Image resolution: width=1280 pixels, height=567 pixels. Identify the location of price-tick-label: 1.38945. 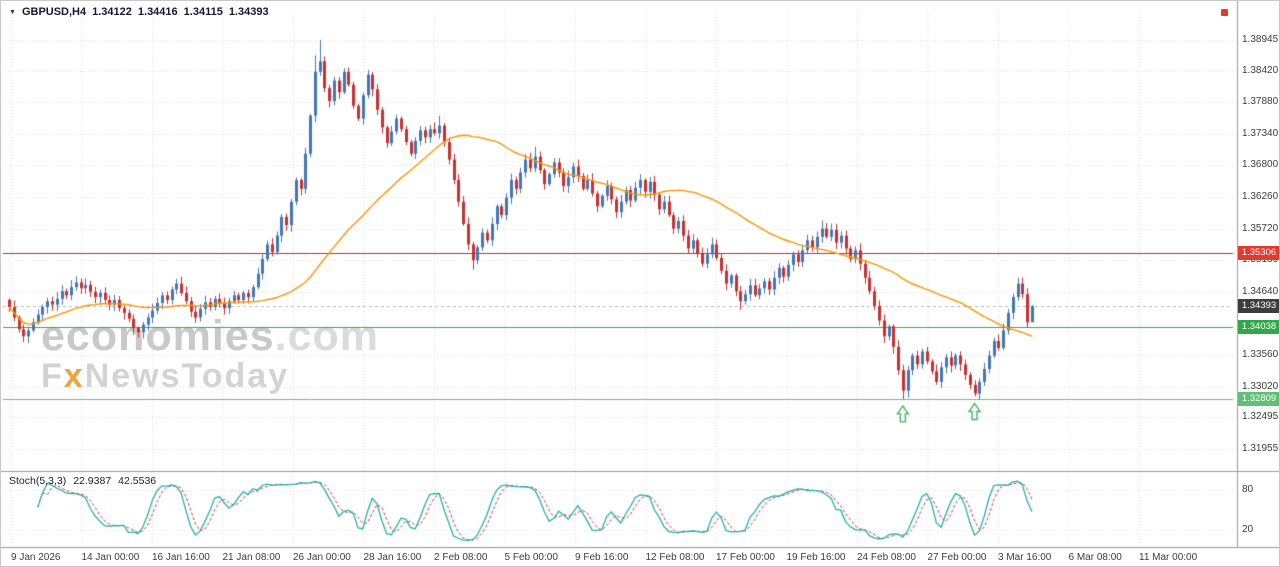
(1260, 39).